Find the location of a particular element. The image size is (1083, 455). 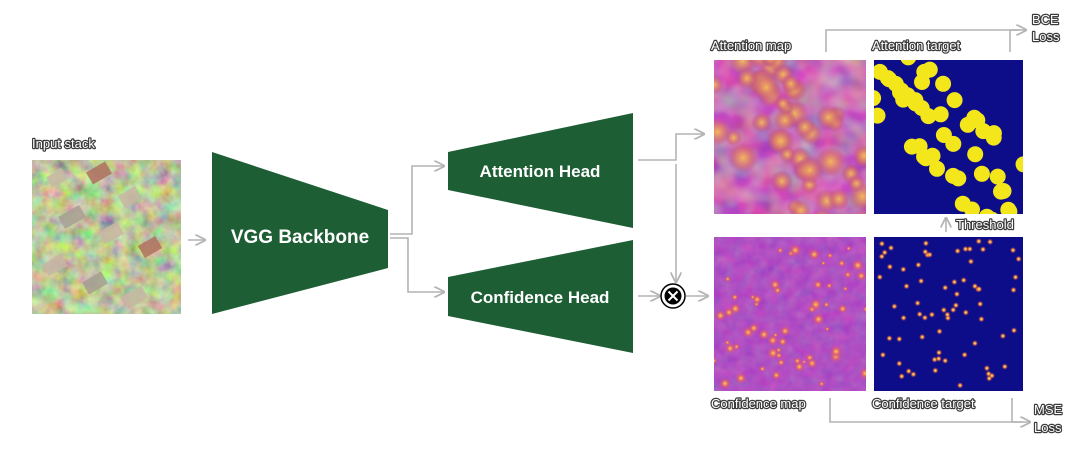

backbone-label: VGG Backbone is located at coordinates (300, 237).